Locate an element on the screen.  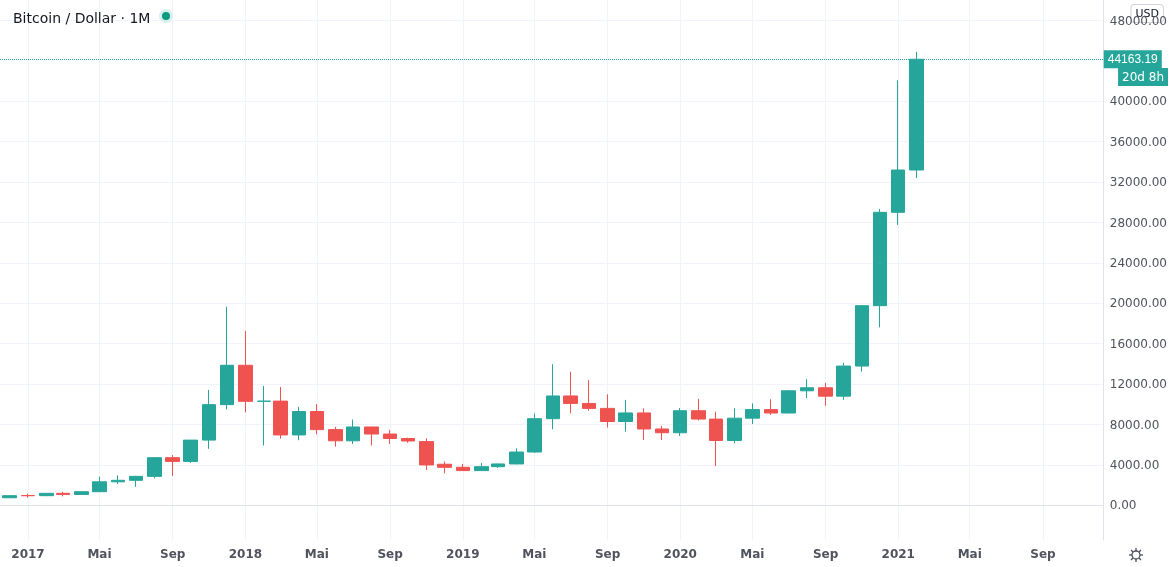
y-tick-label: 28000.00 is located at coordinates (1138, 222).